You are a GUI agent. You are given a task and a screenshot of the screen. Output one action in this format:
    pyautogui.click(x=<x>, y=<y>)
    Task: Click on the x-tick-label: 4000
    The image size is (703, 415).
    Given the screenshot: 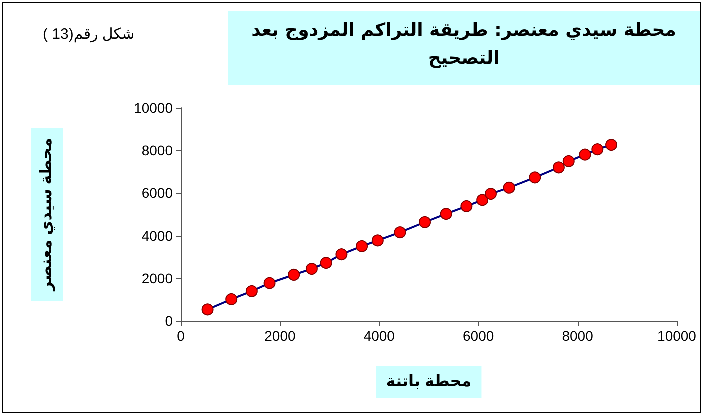 What is the action you would take?
    pyautogui.click(x=380, y=336)
    